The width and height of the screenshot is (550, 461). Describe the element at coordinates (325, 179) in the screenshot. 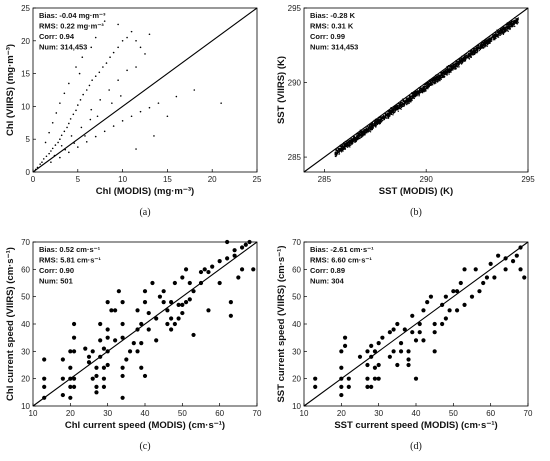

I see `x-tick-label: 285` at that location.